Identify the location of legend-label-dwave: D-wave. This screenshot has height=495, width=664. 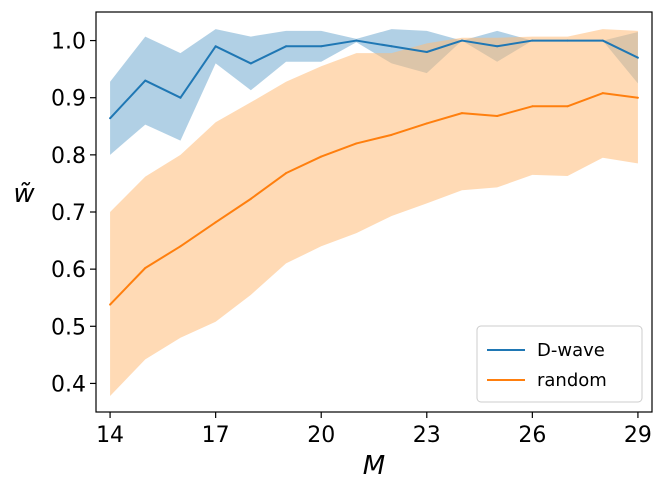
(571, 350).